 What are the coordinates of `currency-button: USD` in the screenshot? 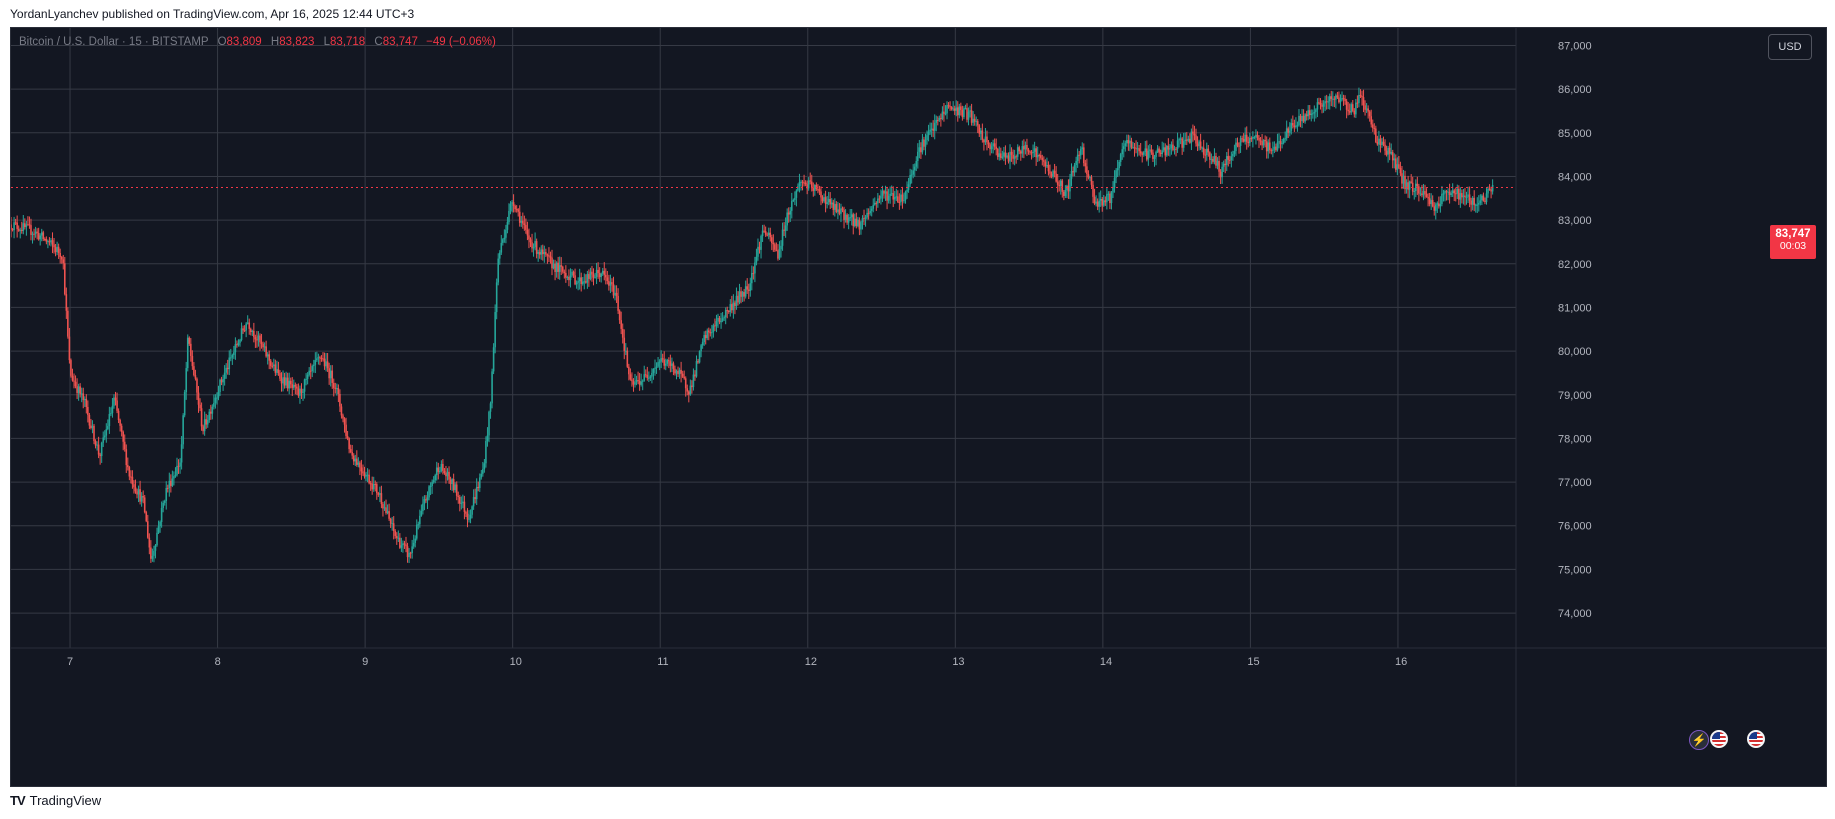 It's located at (1790, 47).